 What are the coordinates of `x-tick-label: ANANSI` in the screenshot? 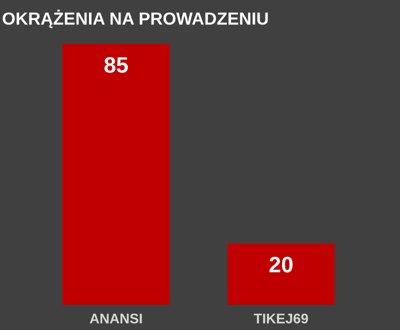 It's located at (116, 319).